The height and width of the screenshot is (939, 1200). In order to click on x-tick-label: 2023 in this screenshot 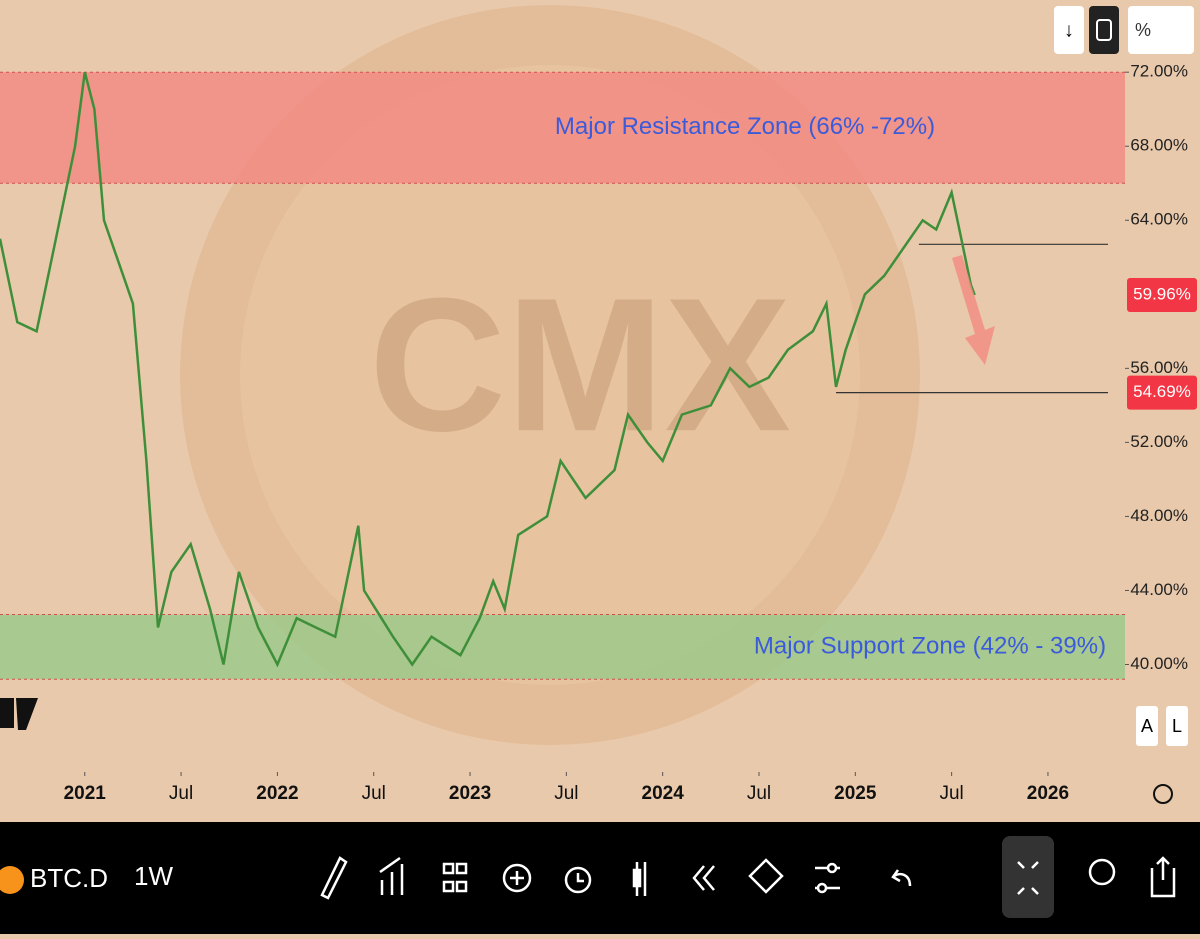, I will do `click(470, 793)`.